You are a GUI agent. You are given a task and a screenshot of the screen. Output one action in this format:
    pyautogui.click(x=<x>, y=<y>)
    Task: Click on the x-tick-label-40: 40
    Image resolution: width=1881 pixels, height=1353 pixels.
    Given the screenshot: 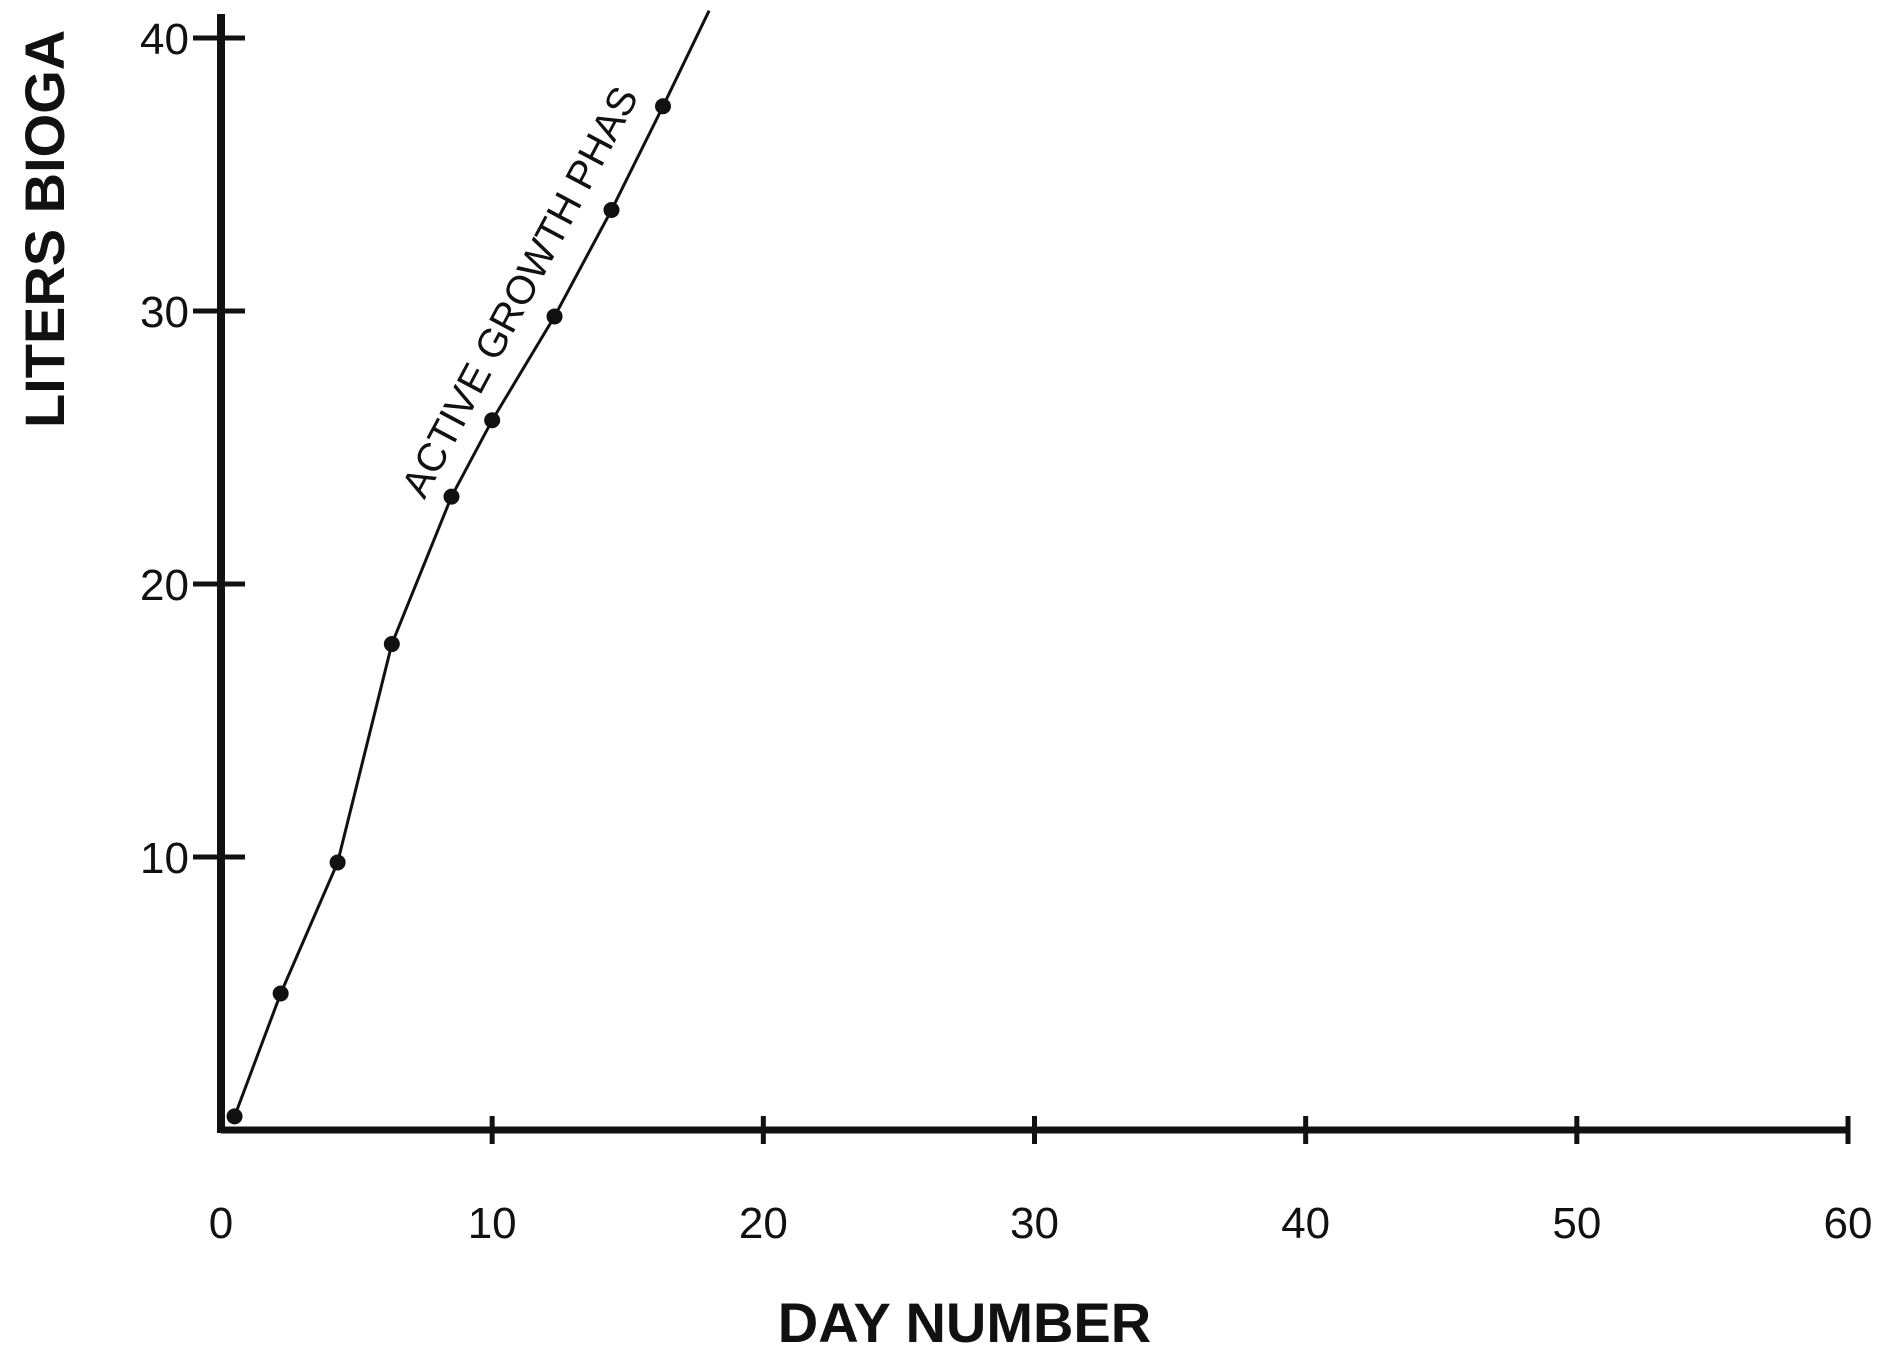 What is the action you would take?
    pyautogui.click(x=1305, y=1223)
    